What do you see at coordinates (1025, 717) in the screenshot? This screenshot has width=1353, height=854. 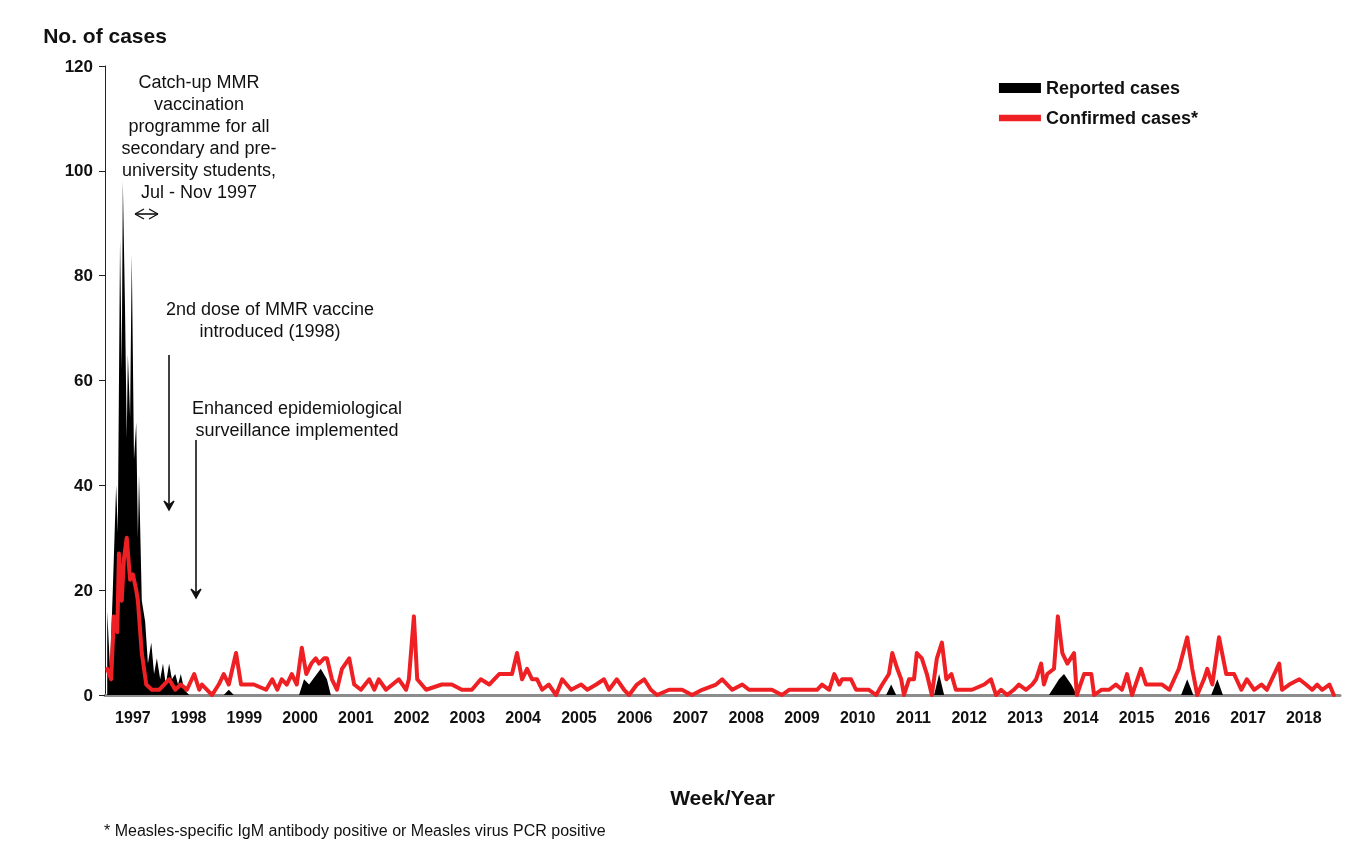 I see `x-tick-label: 2013` at bounding box center [1025, 717].